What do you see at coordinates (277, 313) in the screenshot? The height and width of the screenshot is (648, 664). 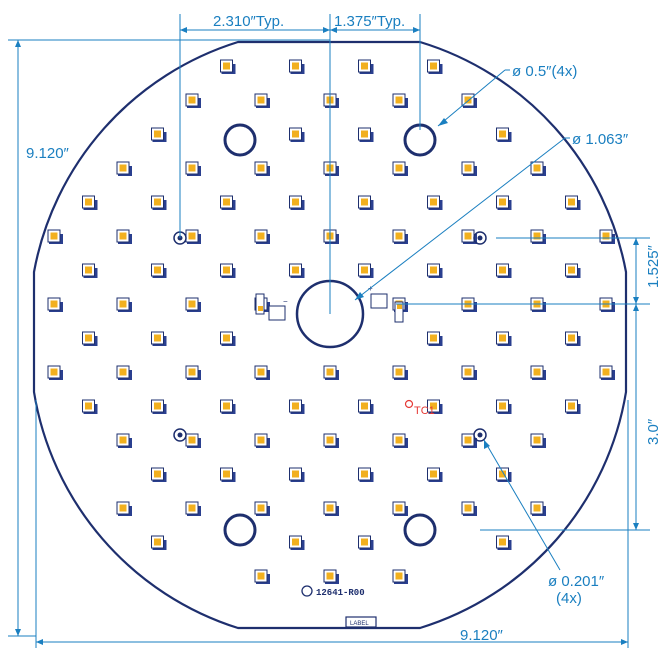 I see `connector-pad` at bounding box center [277, 313].